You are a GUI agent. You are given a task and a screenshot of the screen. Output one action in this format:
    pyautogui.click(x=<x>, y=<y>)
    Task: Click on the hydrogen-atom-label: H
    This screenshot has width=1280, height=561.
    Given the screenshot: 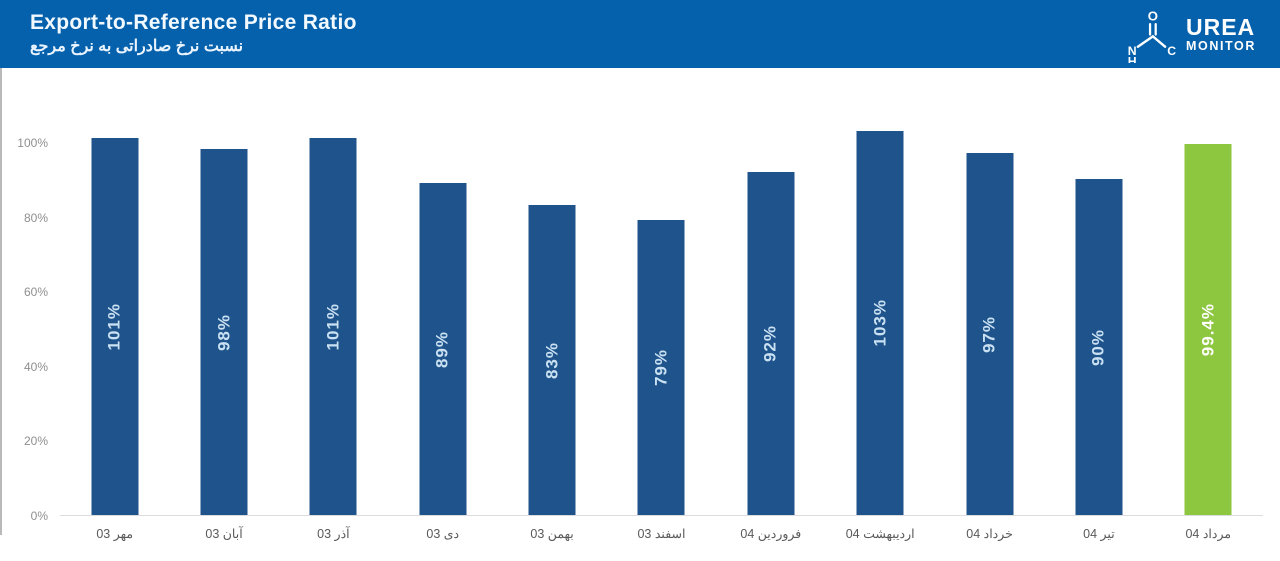 What is the action you would take?
    pyautogui.click(x=1132, y=58)
    